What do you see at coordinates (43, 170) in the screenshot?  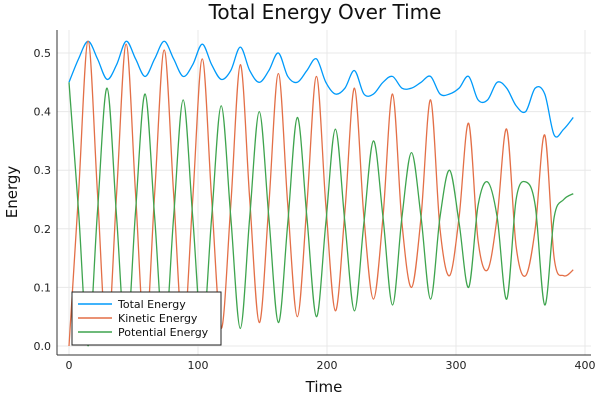 I see `y-tick-label: 0.3` at bounding box center [43, 170].